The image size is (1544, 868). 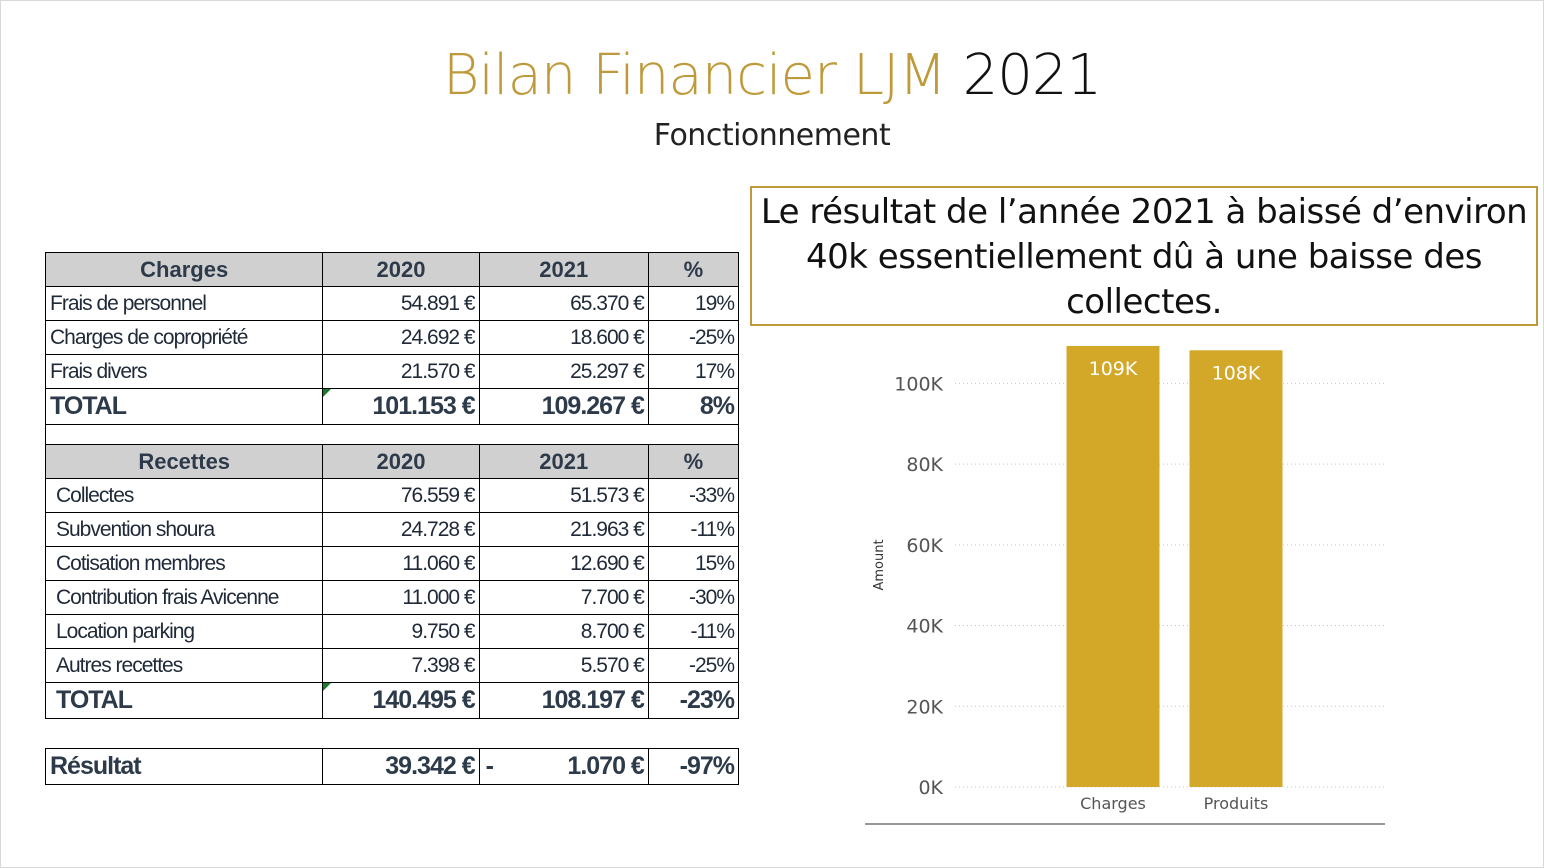 I want to click on total-pct: 8%, so click(x=693, y=406).